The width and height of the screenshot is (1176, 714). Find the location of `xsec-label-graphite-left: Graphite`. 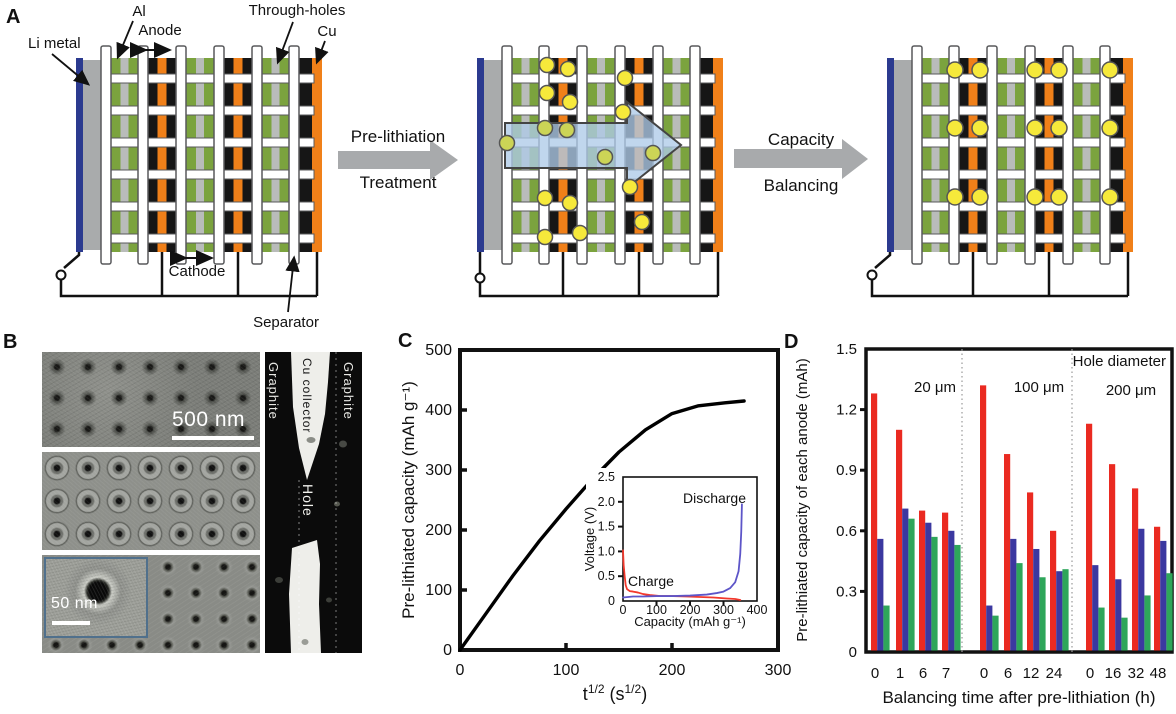

xsec-label-graphite-left: Graphite is located at coordinates (273, 391).